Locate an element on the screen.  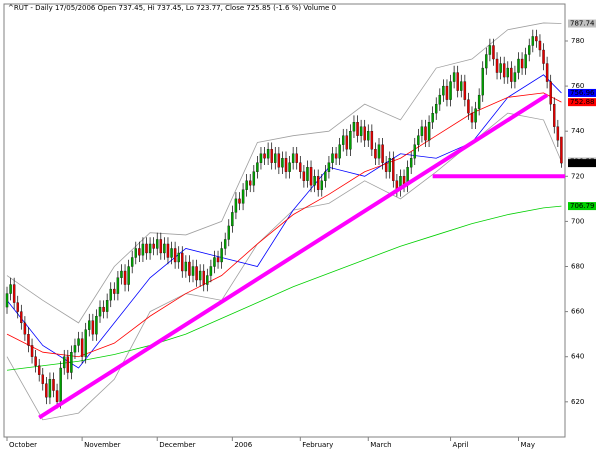
value-tag-label: 787.74 is located at coordinates (582, 24).